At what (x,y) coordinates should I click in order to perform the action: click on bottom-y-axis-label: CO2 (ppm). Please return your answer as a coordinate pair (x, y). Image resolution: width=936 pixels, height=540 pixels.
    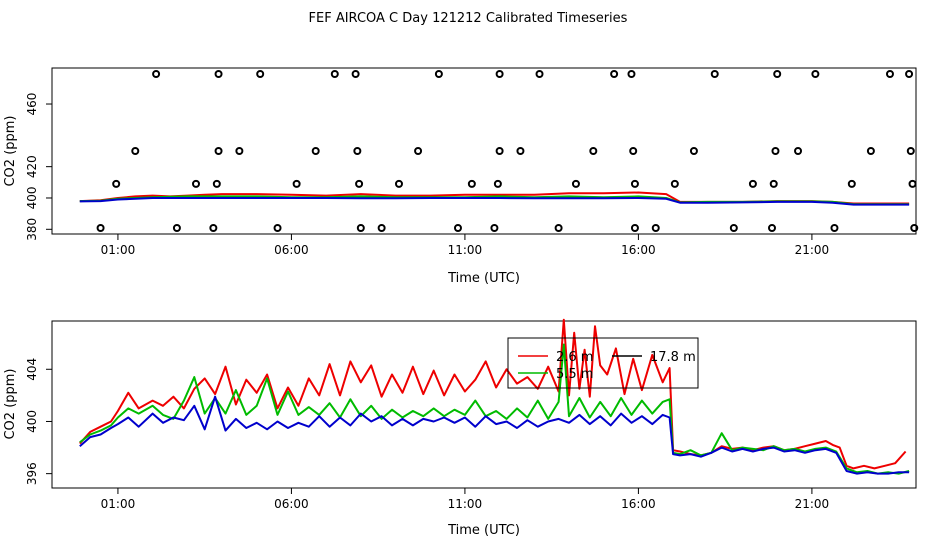
    Looking at the image, I should click on (10, 403).